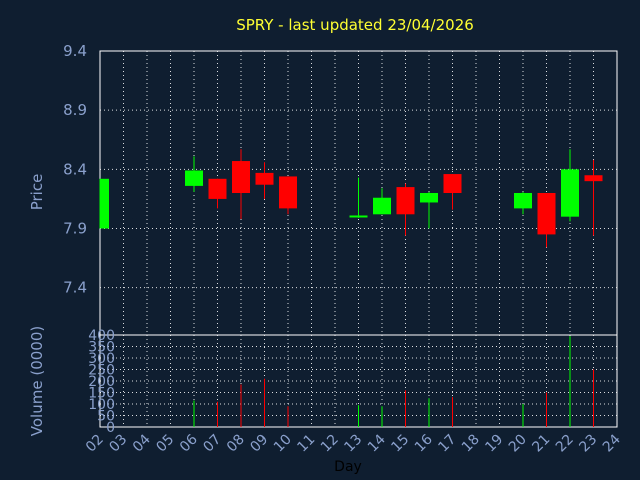  What do you see at coordinates (212, 444) in the screenshot?
I see `day-tick-label: 07` at bounding box center [212, 444].